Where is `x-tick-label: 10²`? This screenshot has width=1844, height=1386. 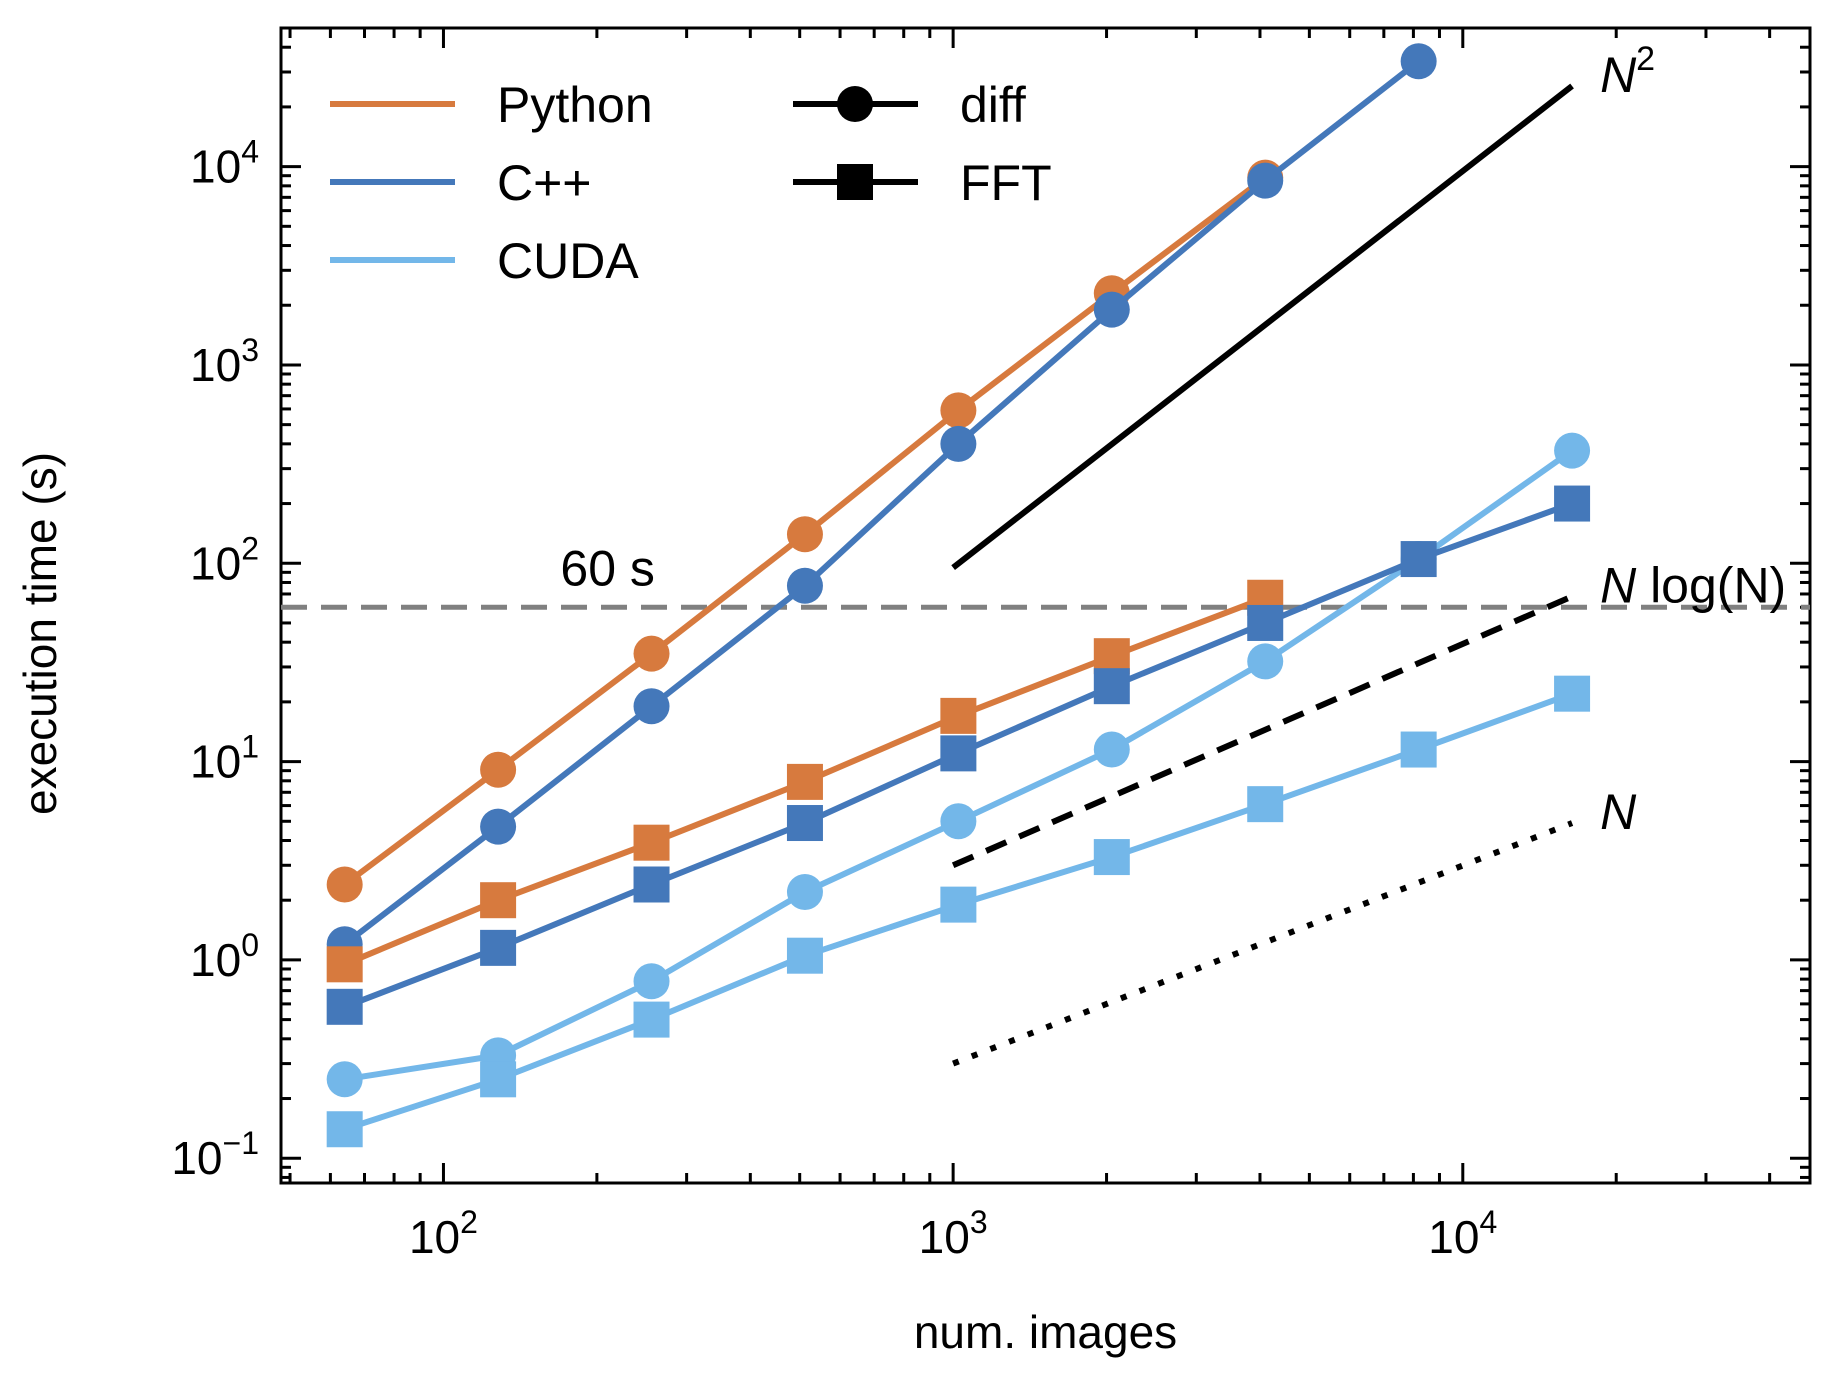
x-tick-label: 10² is located at coordinates (443, 1233).